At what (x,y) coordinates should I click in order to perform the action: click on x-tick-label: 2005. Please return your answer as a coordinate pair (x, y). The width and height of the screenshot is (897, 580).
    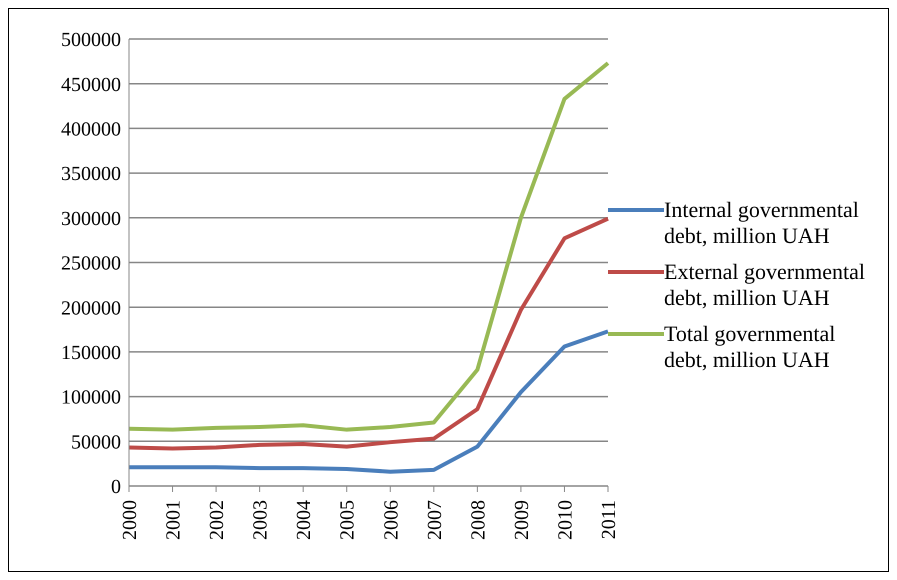
    Looking at the image, I should click on (347, 520).